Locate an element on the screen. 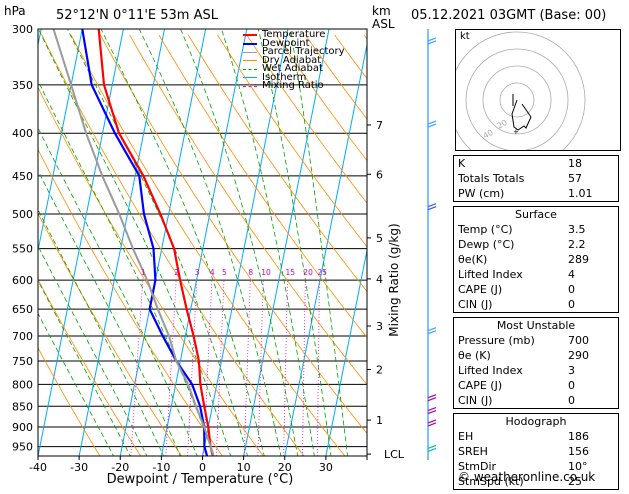 This screenshot has height=494, width=629. mu-row: CIN (J)0 is located at coordinates (536, 400).